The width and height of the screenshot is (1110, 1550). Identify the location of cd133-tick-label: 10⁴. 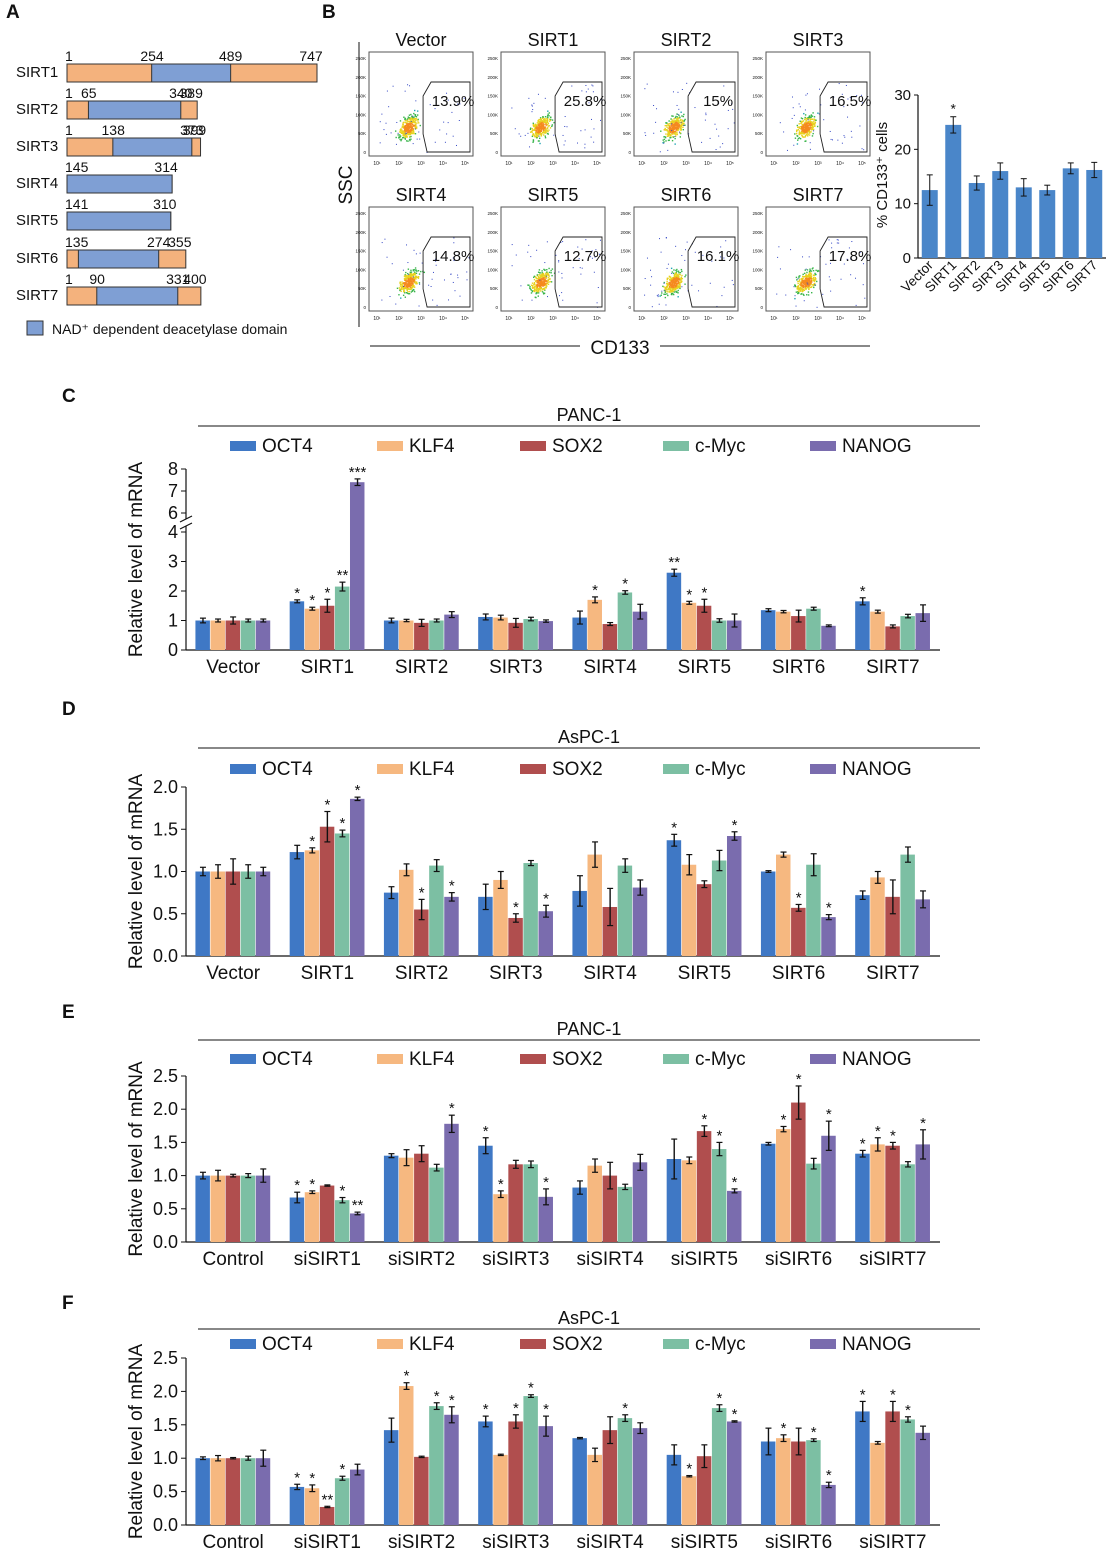
(443, 164).